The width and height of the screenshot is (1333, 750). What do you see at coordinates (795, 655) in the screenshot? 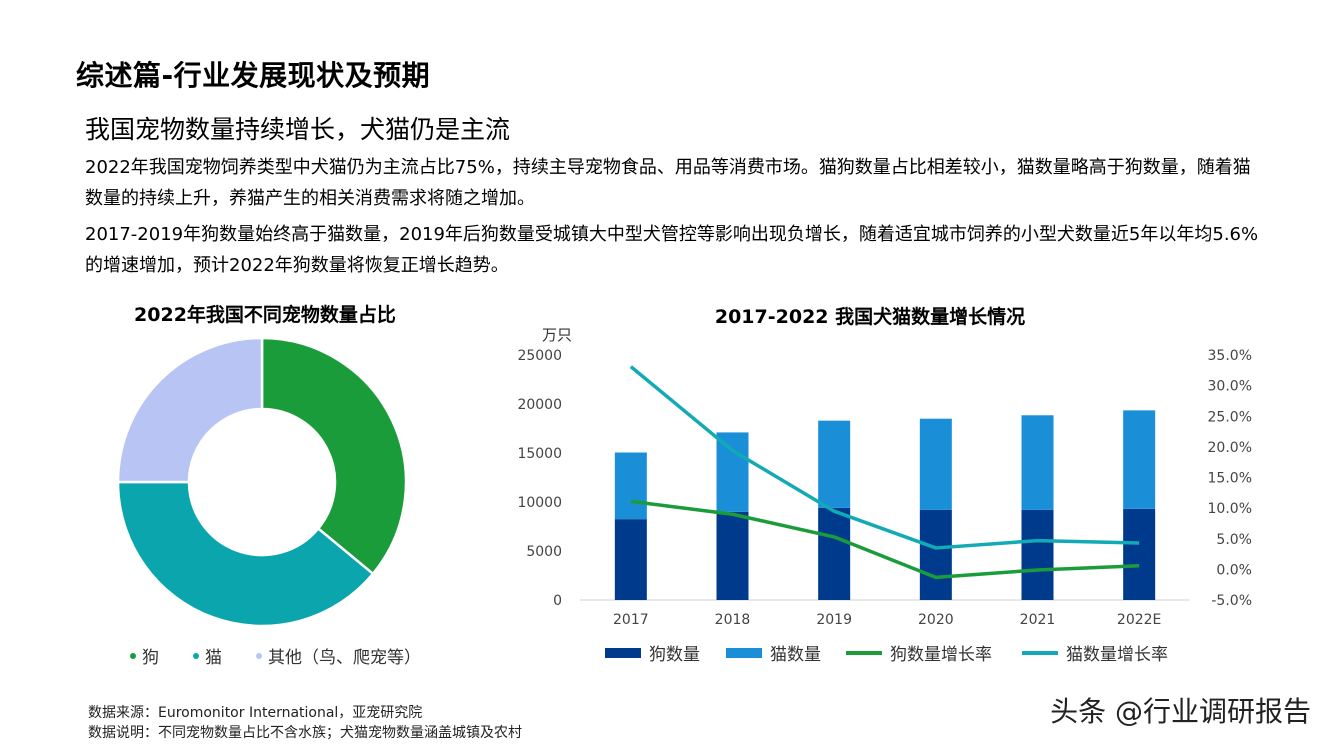
I see `legend-label-cat-count: 猫数量` at bounding box center [795, 655].